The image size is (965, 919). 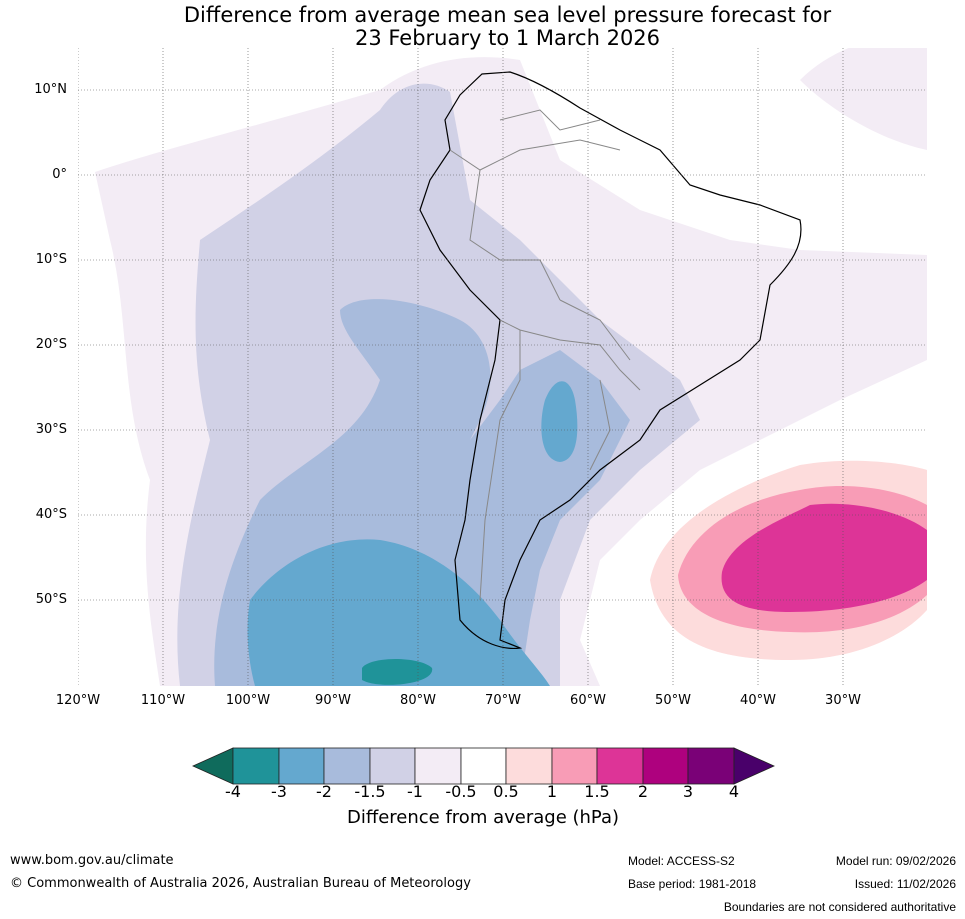 I want to click on lat-label-20s: 20°S, so click(x=51, y=344).